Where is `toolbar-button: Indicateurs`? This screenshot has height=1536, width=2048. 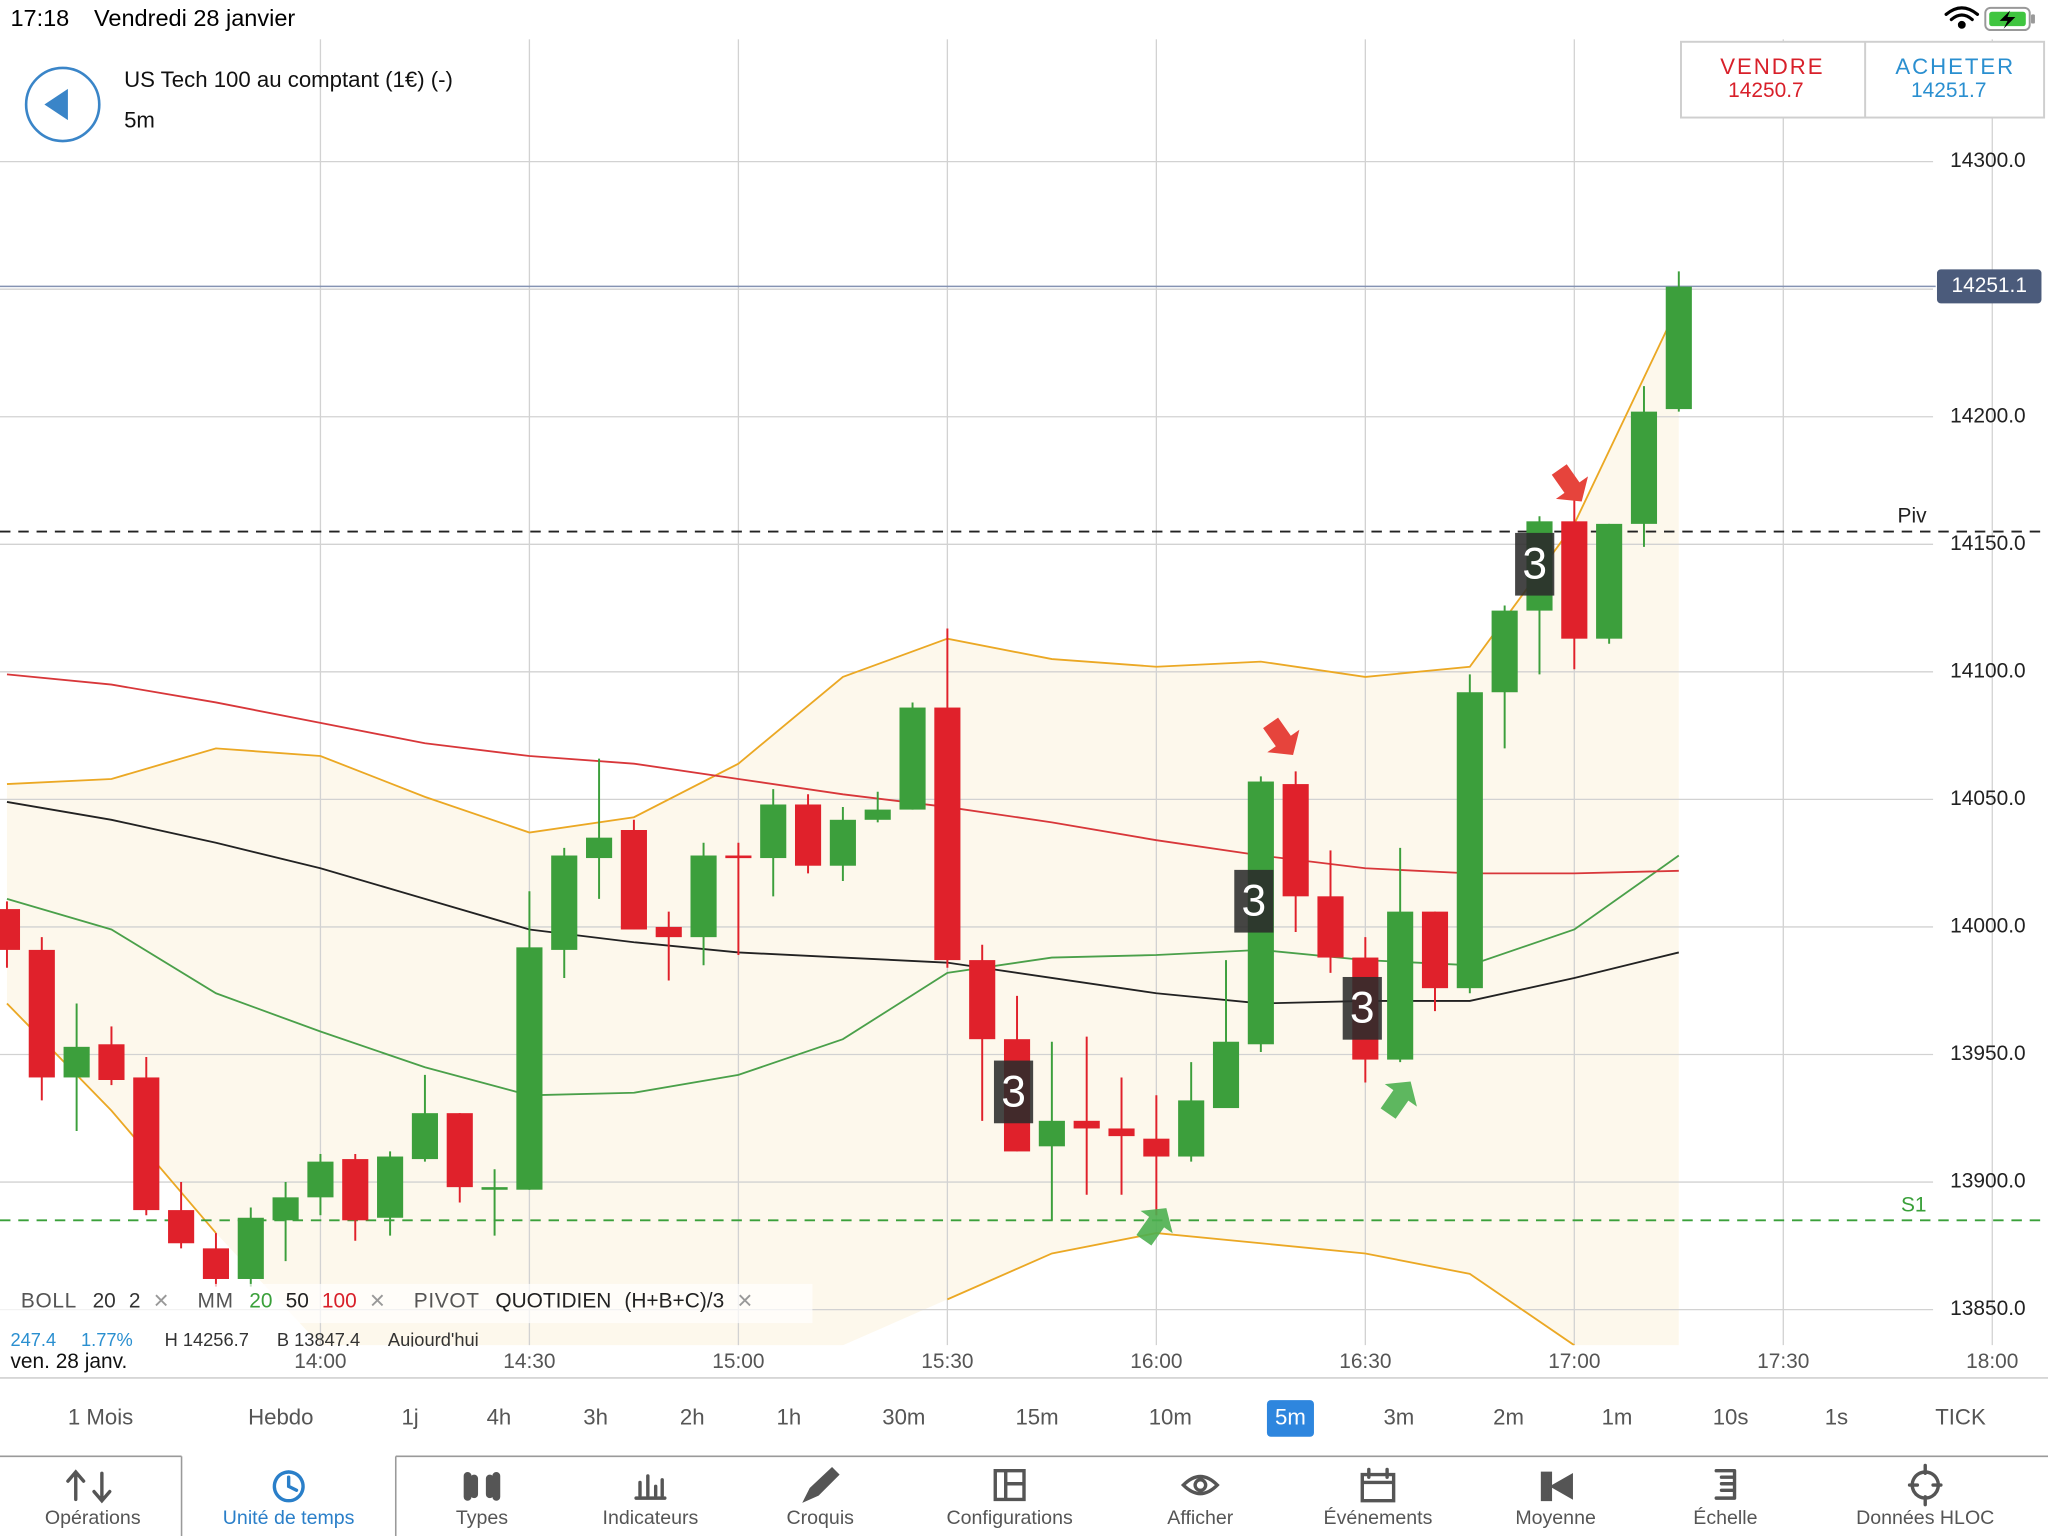 toolbar-button: Indicateurs is located at coordinates (651, 1501).